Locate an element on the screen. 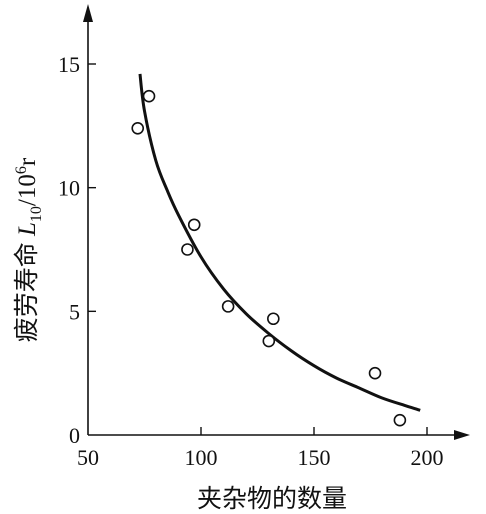  y-axis-title-sup: 6 is located at coordinates (21, 170).